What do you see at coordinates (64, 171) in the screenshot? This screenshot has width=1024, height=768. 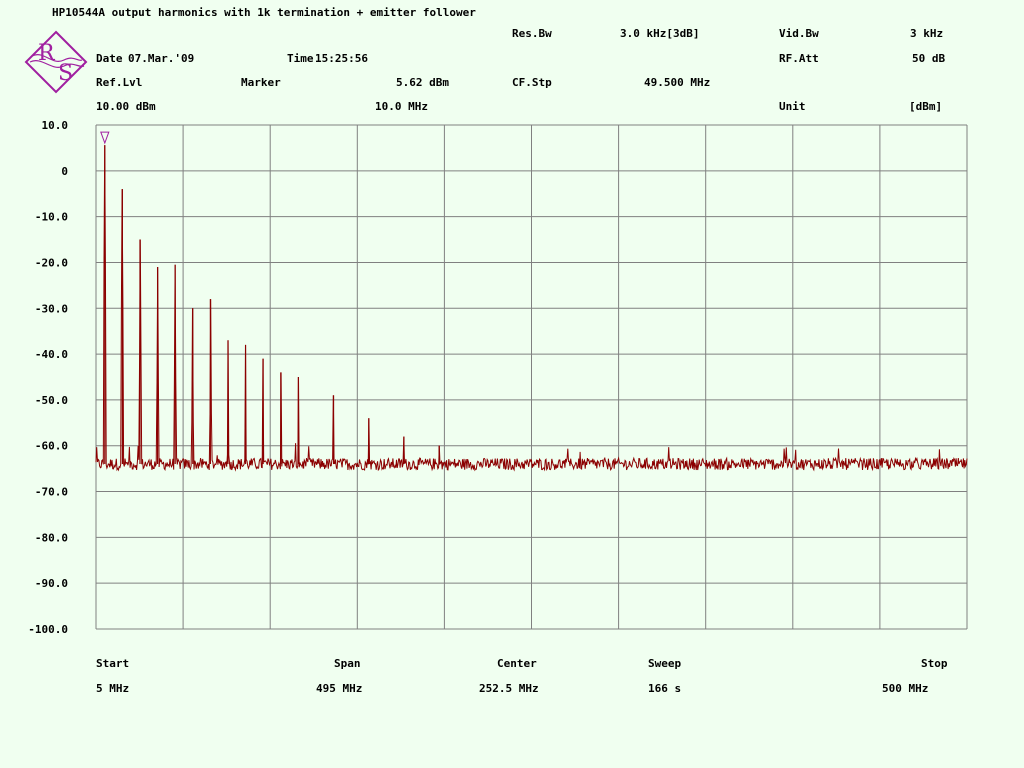 I see `y-tick-label: 0` at bounding box center [64, 171].